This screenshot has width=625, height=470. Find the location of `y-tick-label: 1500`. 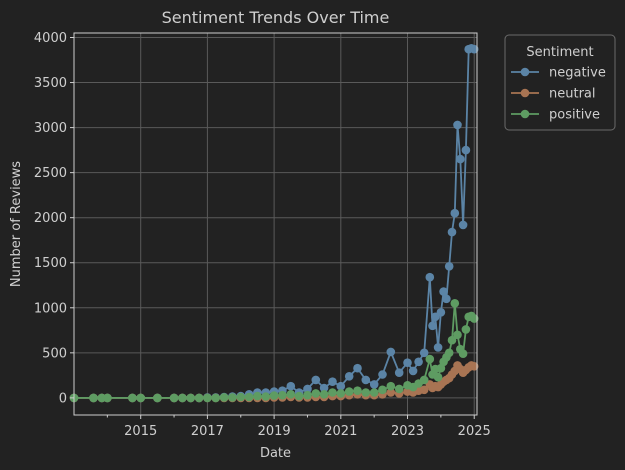

y-tick-label: 1500 is located at coordinates (50, 263).